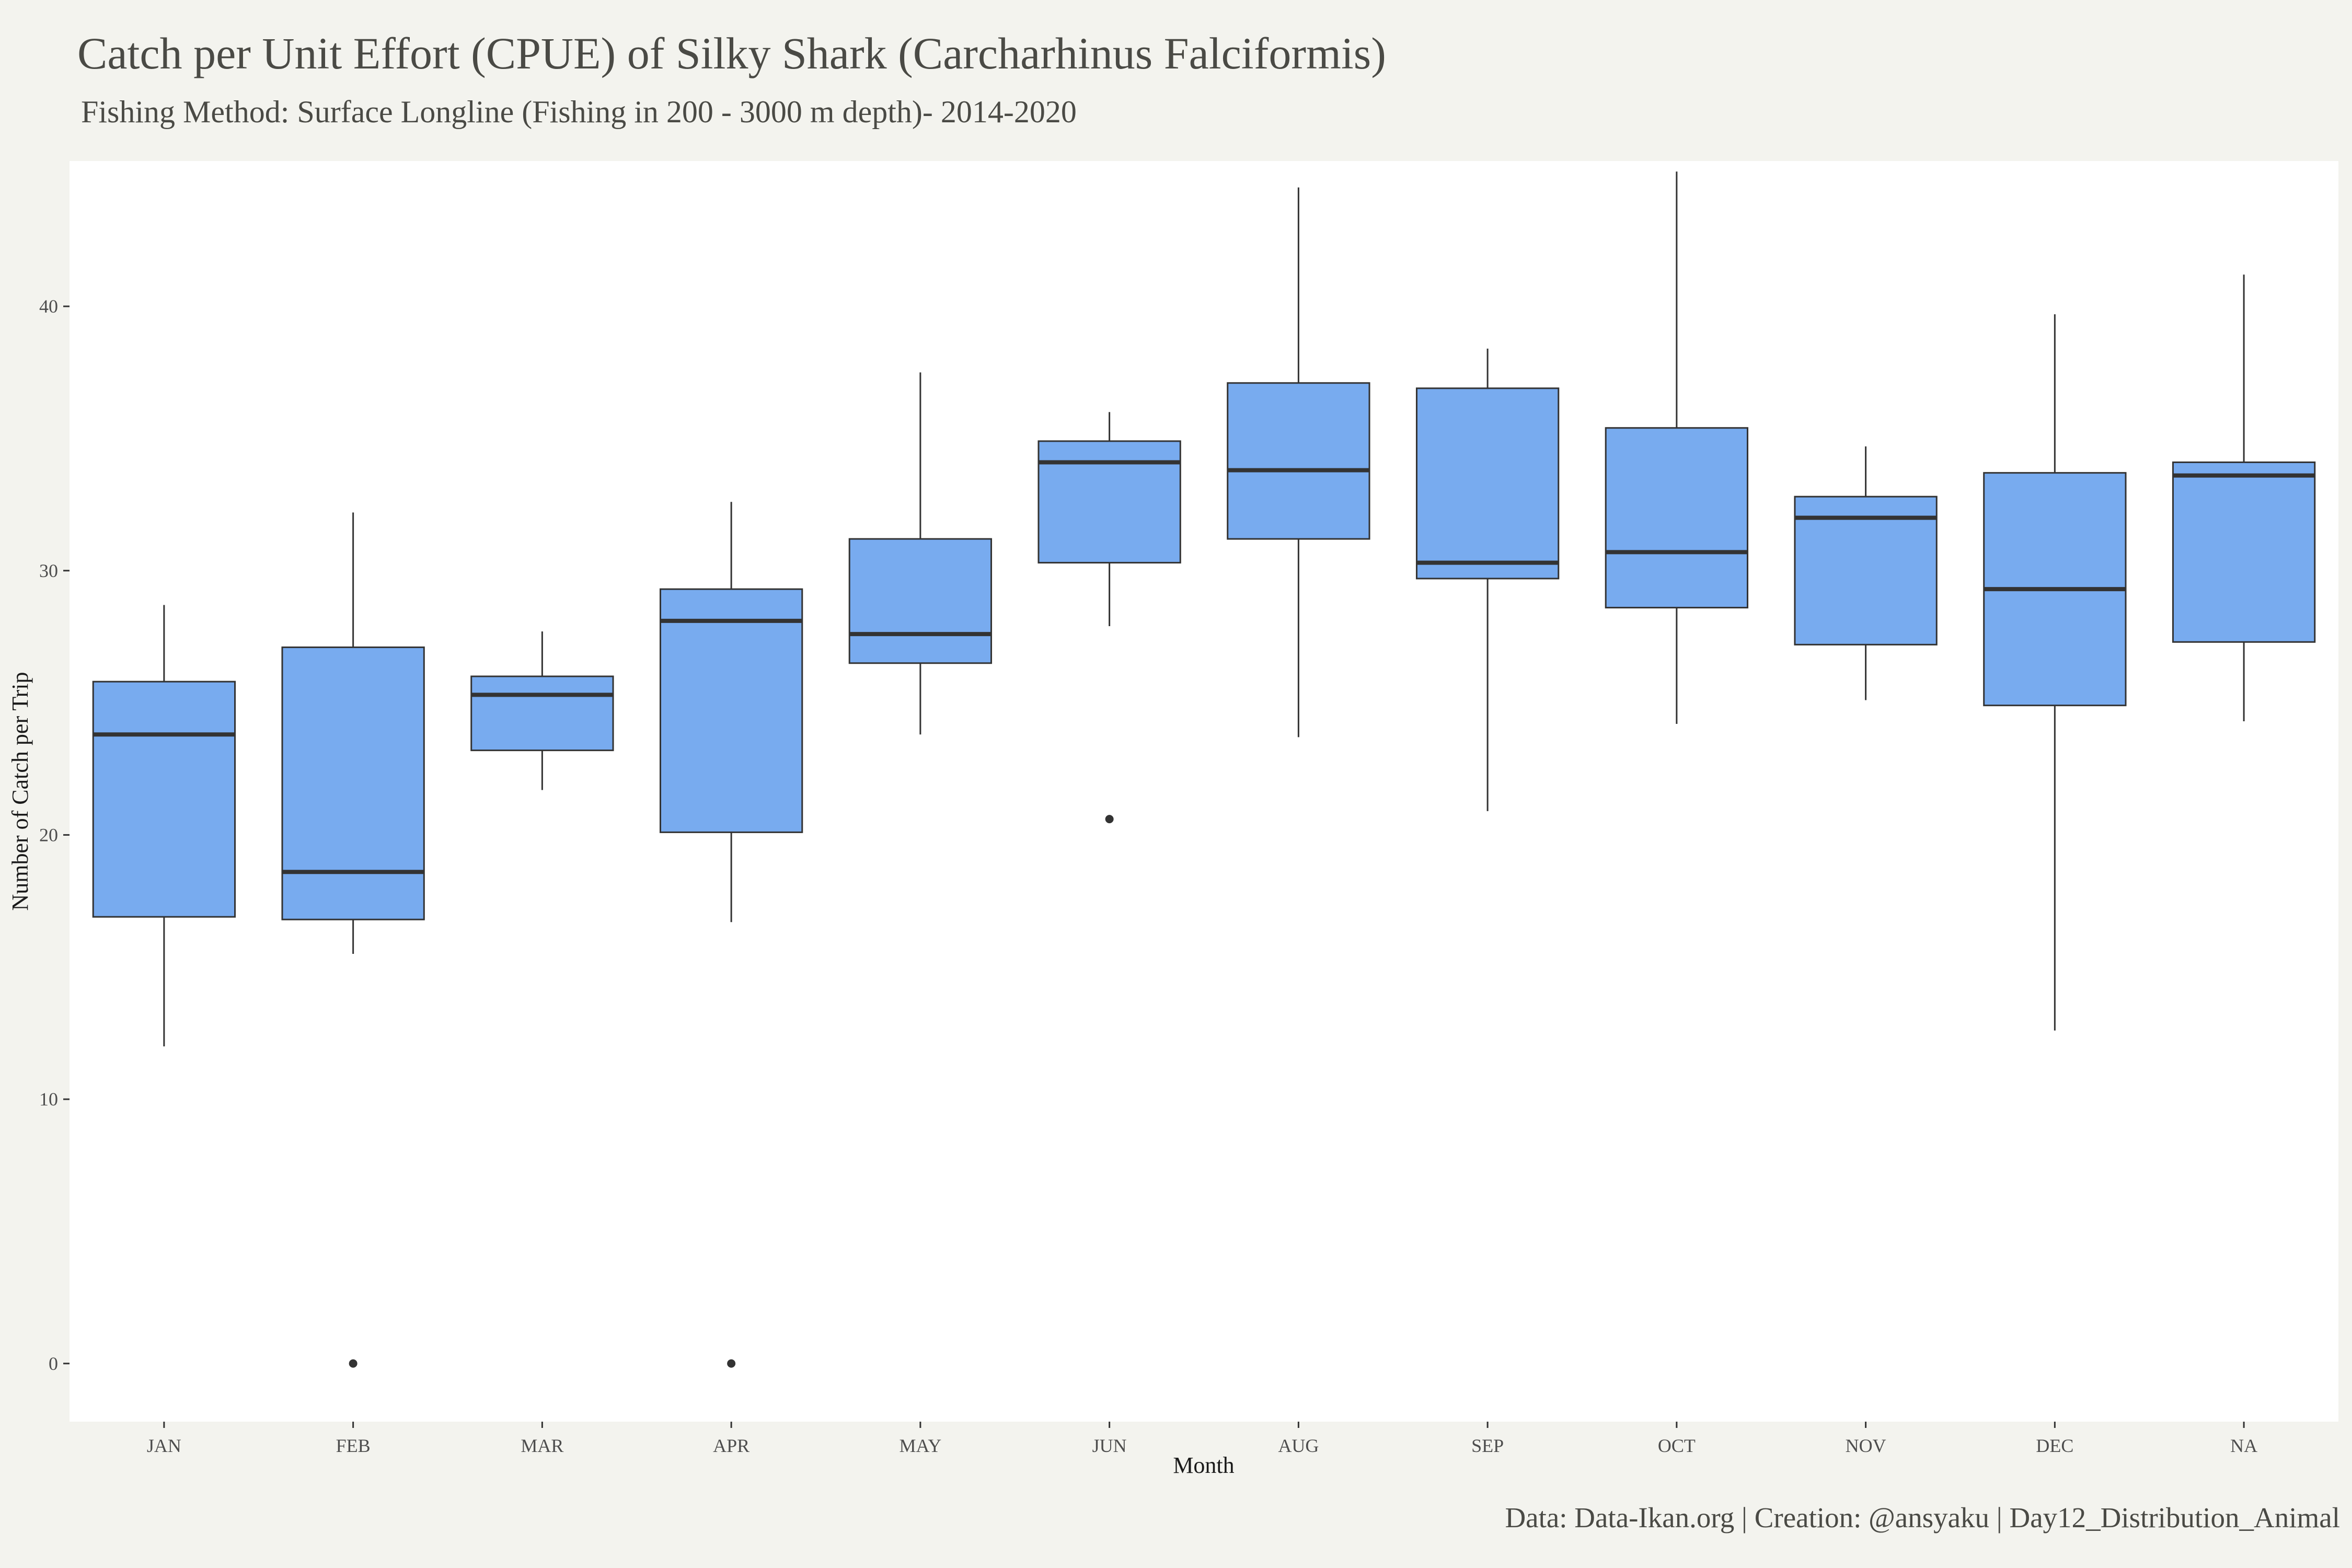 This screenshot has width=2352, height=1568. Describe the element at coordinates (1203, 1465) in the screenshot. I see `x-axis-label: Month` at that location.